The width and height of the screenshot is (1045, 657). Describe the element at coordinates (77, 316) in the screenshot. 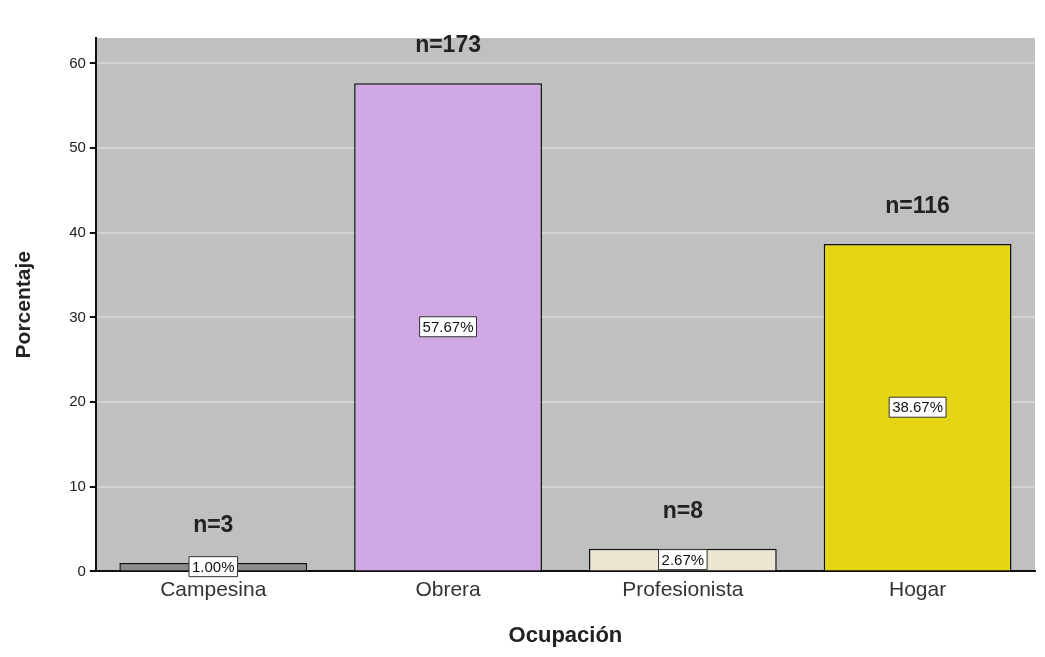

I see `y-tick-label: 30` at that location.